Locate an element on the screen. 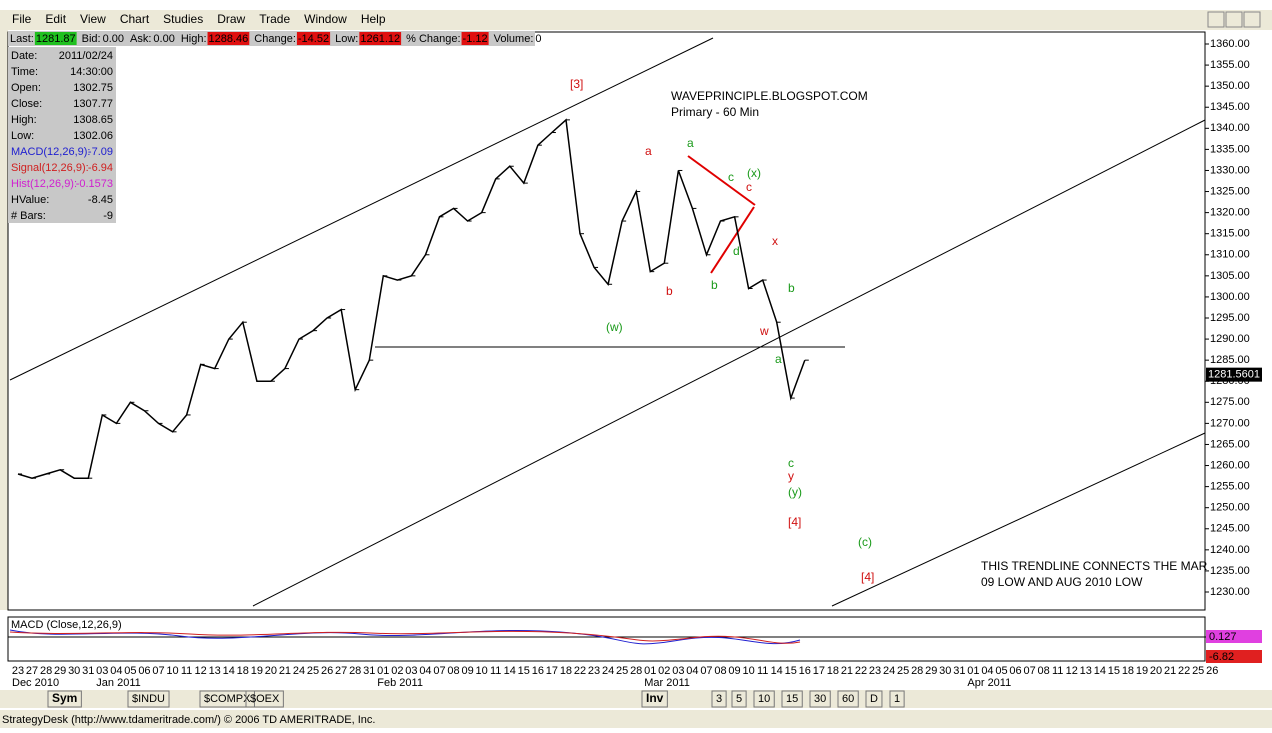 The height and width of the screenshot is (733, 1272). tab: 30 is located at coordinates (820, 699).